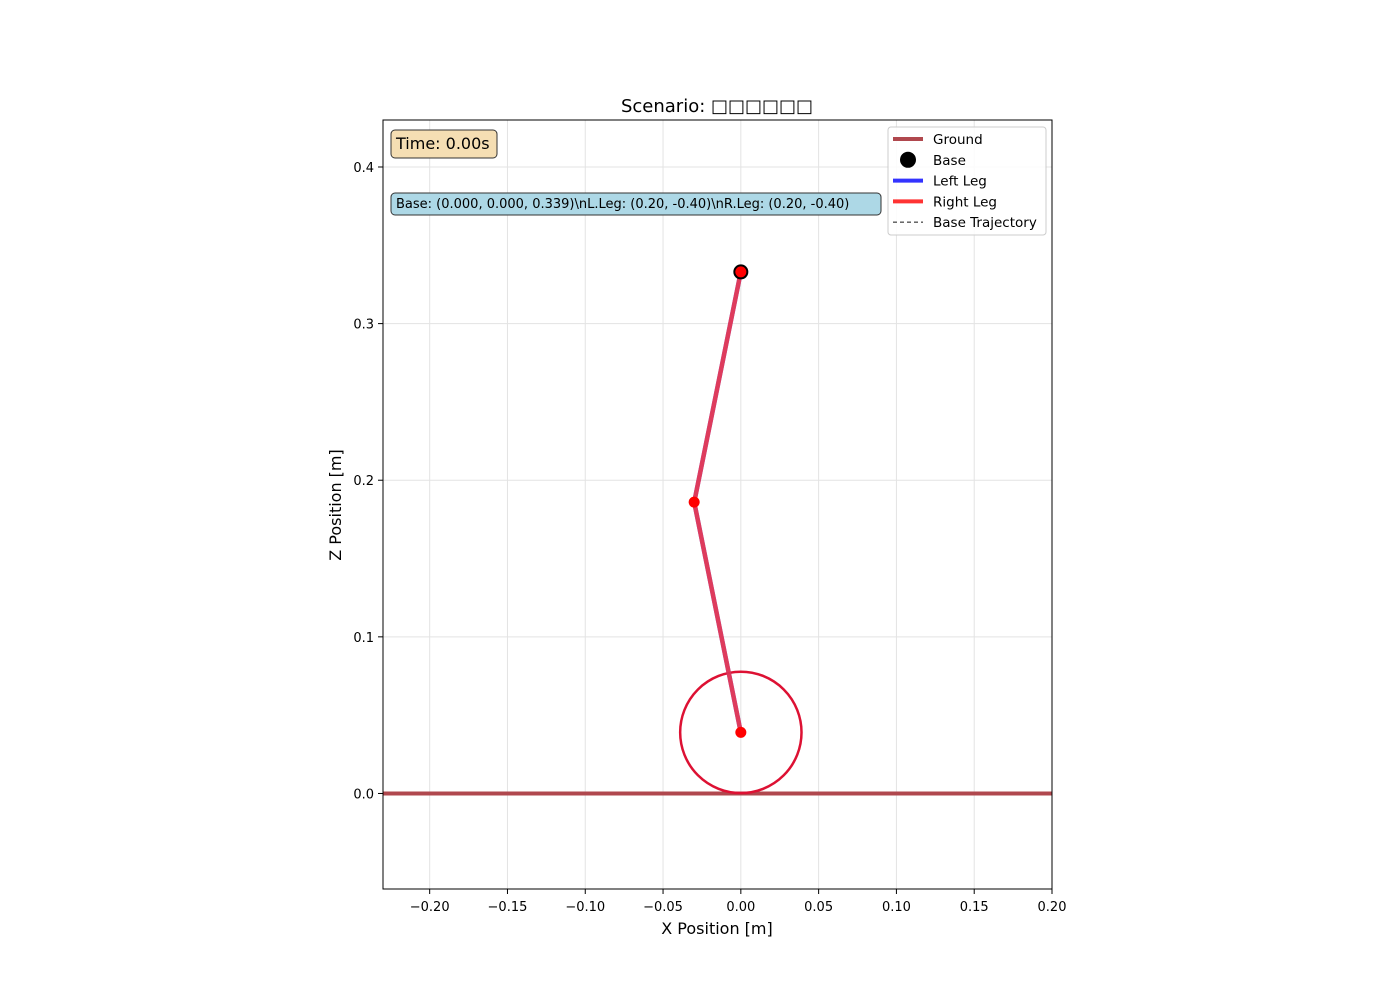  I want to click on y-axis-ticks: 0.0 0.1 0.2 0.3 0.4, so click(368, 481).